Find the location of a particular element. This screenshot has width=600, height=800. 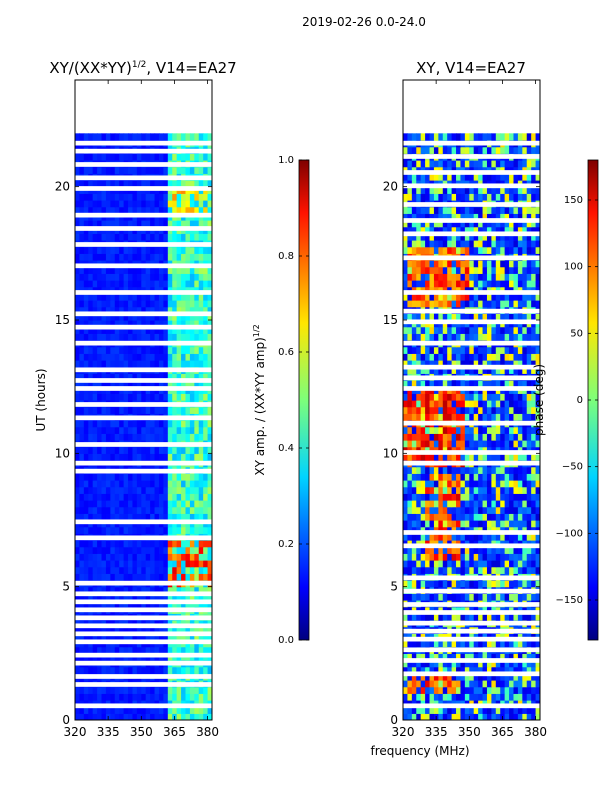

colorbar-phase-ticks: 150 100 50 0 −50 −100 −150 is located at coordinates (577, 400).